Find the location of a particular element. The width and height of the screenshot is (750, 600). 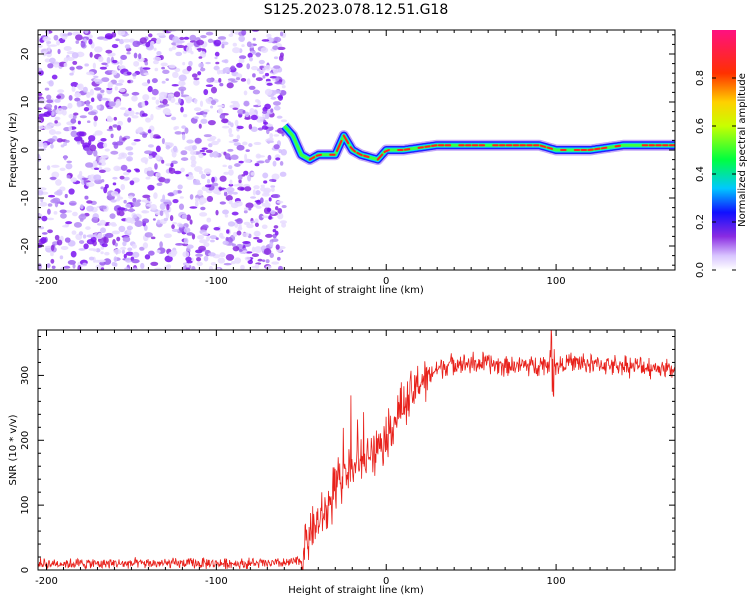

colorbar-gradient is located at coordinates (724, 150).